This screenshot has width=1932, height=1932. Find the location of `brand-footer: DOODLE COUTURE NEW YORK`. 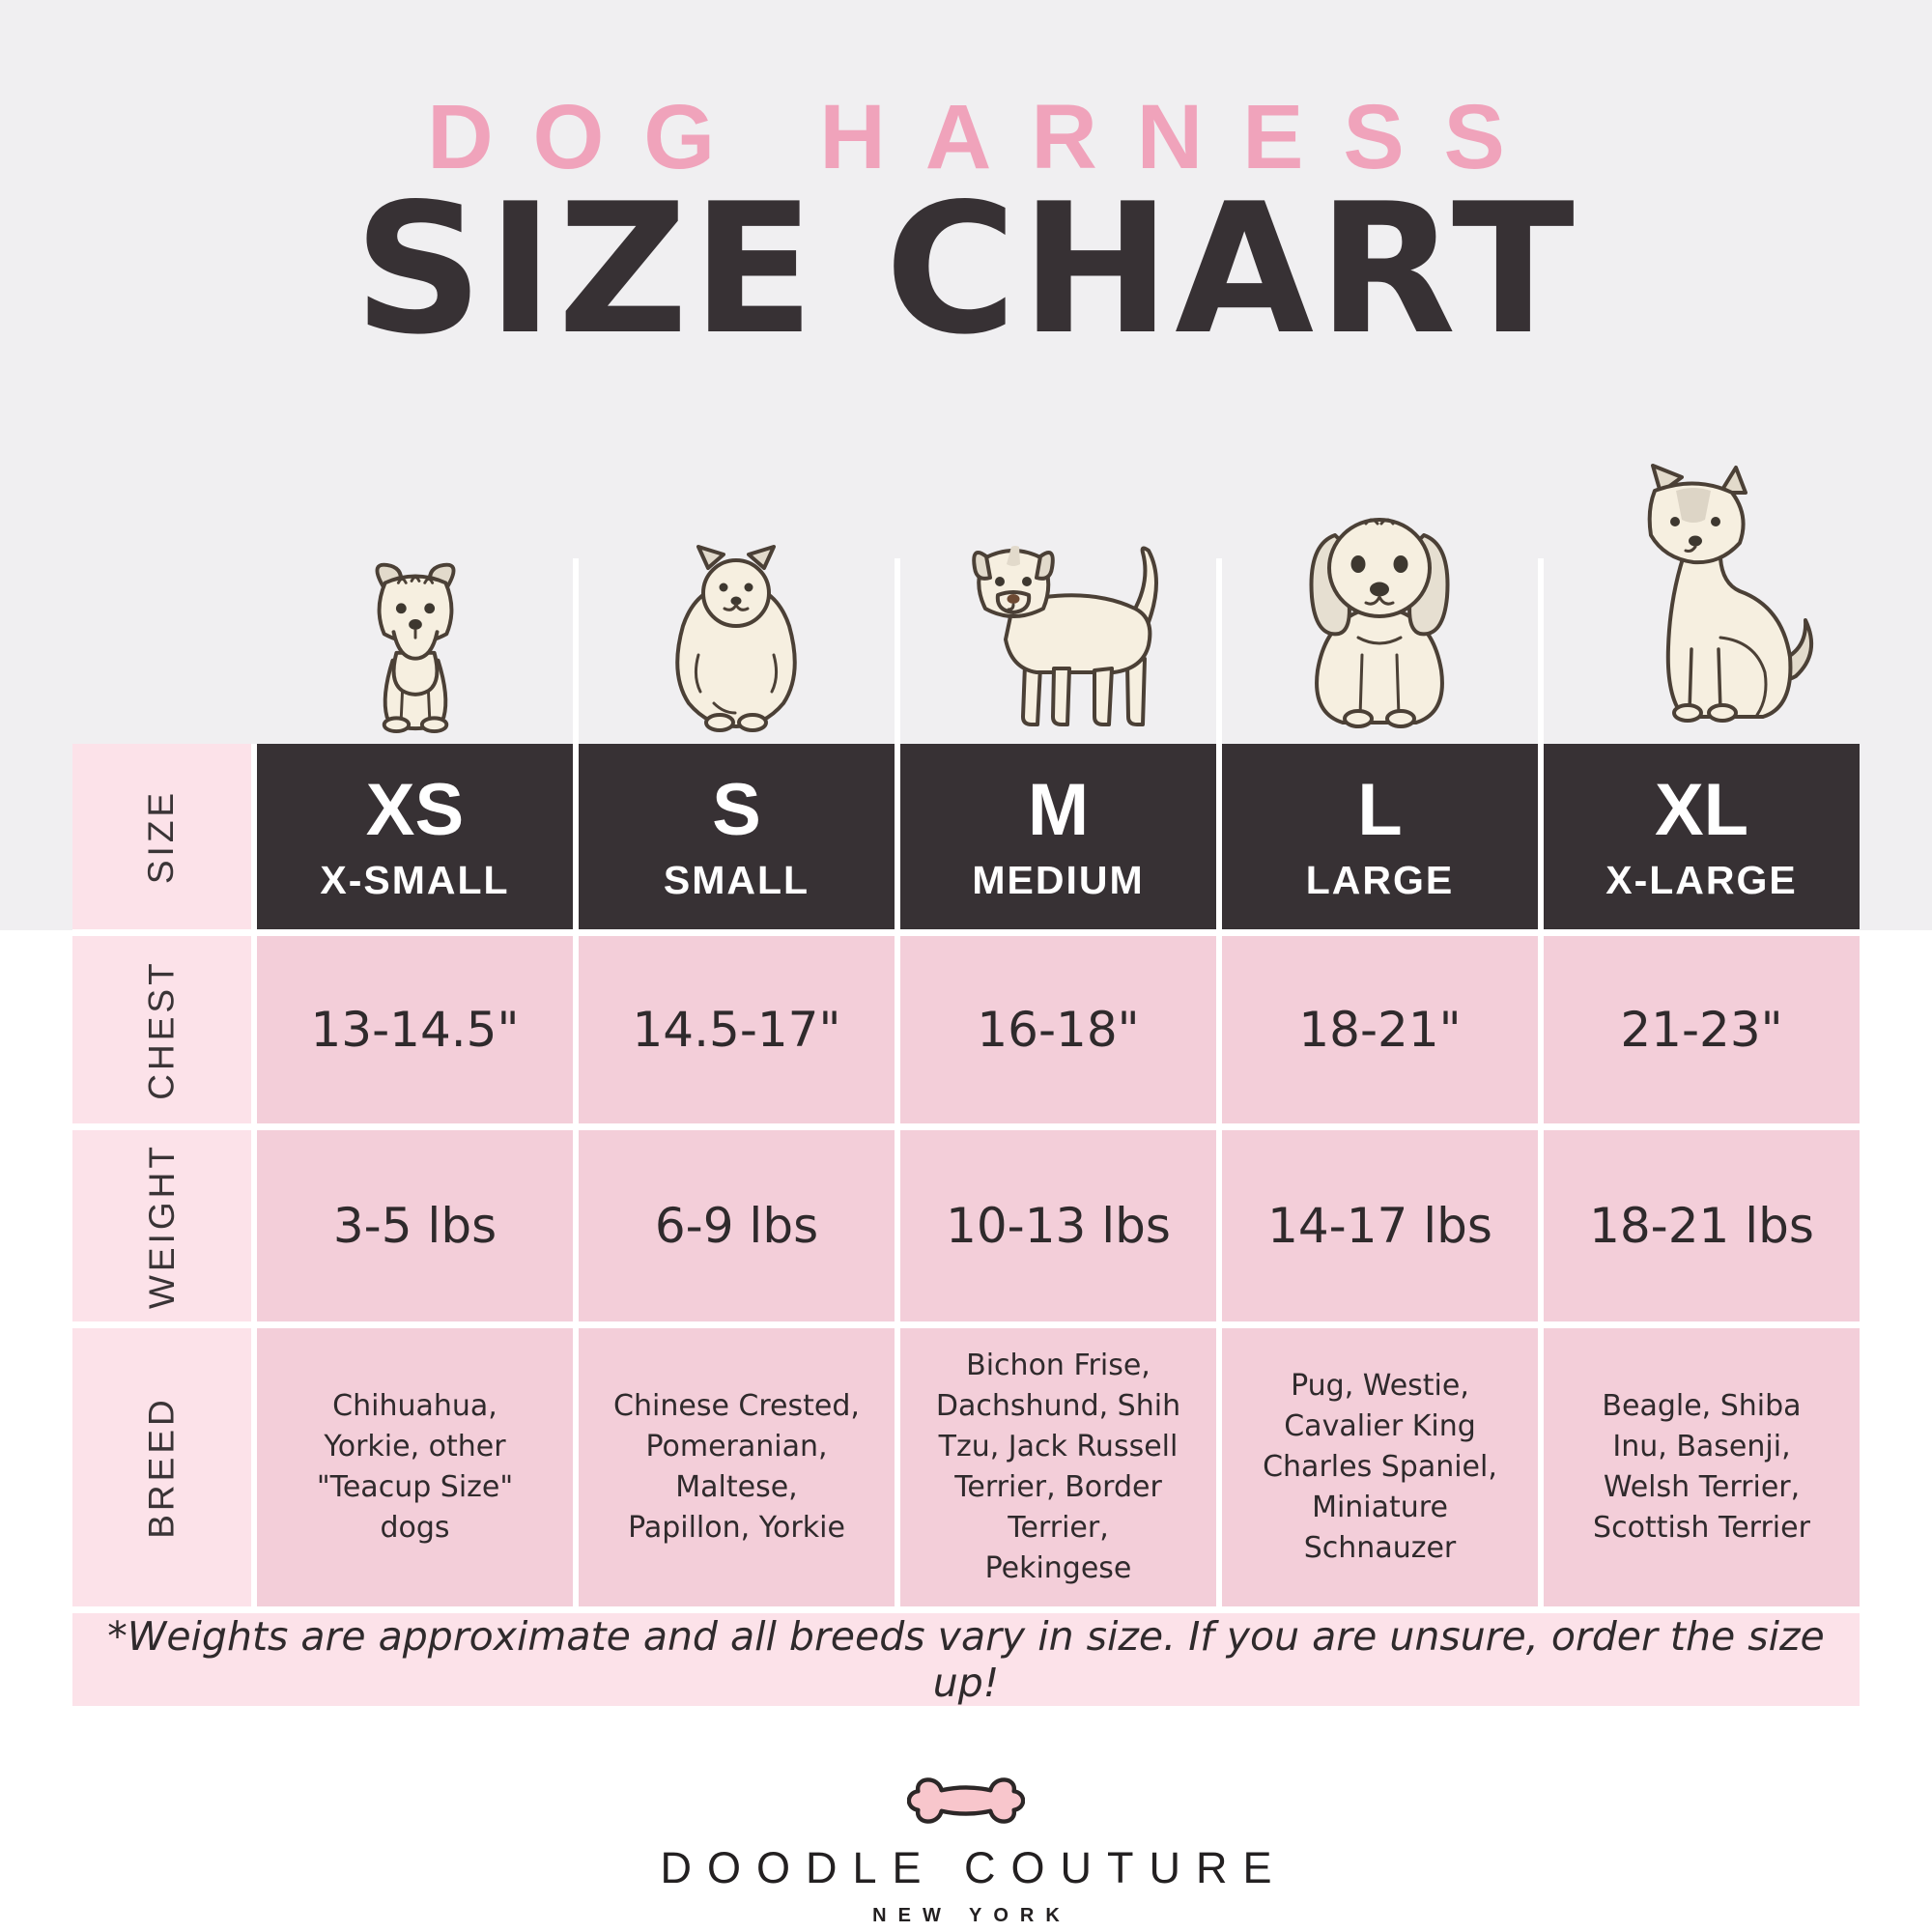

brand-footer: DOODLE COUTURE NEW YORK is located at coordinates (966, 1846).